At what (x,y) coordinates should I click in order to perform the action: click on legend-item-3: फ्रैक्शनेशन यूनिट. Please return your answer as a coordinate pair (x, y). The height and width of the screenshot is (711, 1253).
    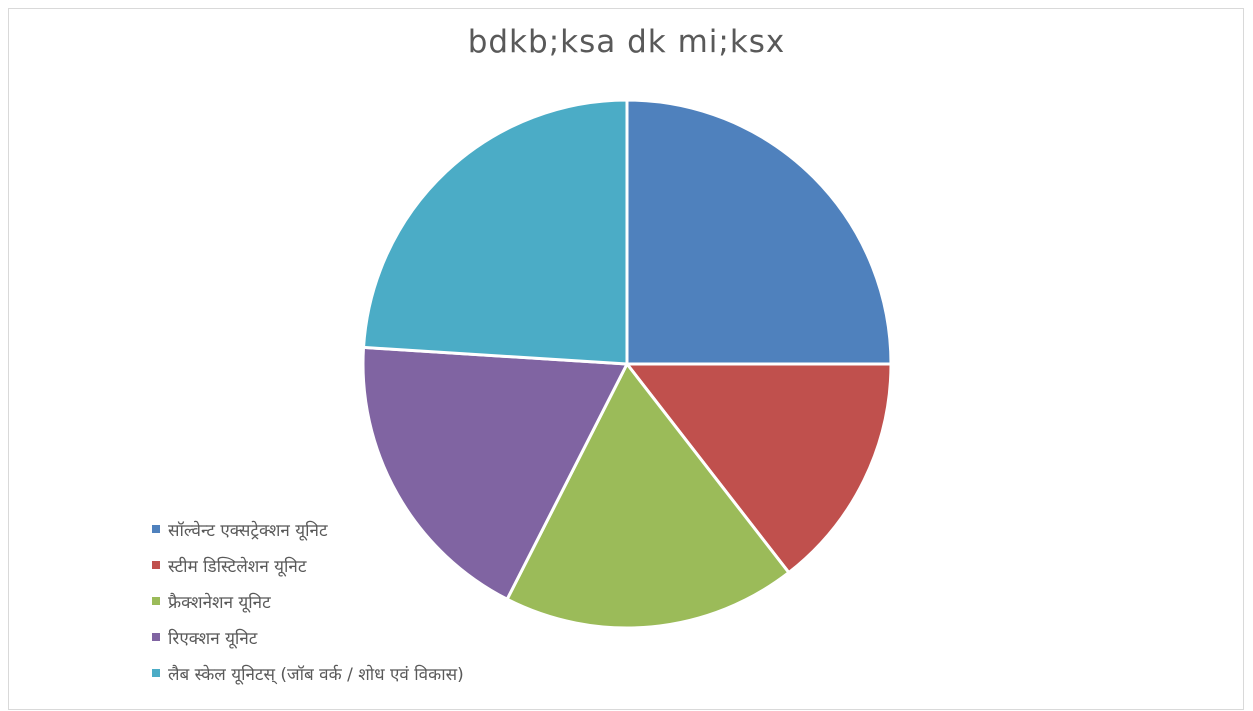
    Looking at the image, I should click on (432, 601).